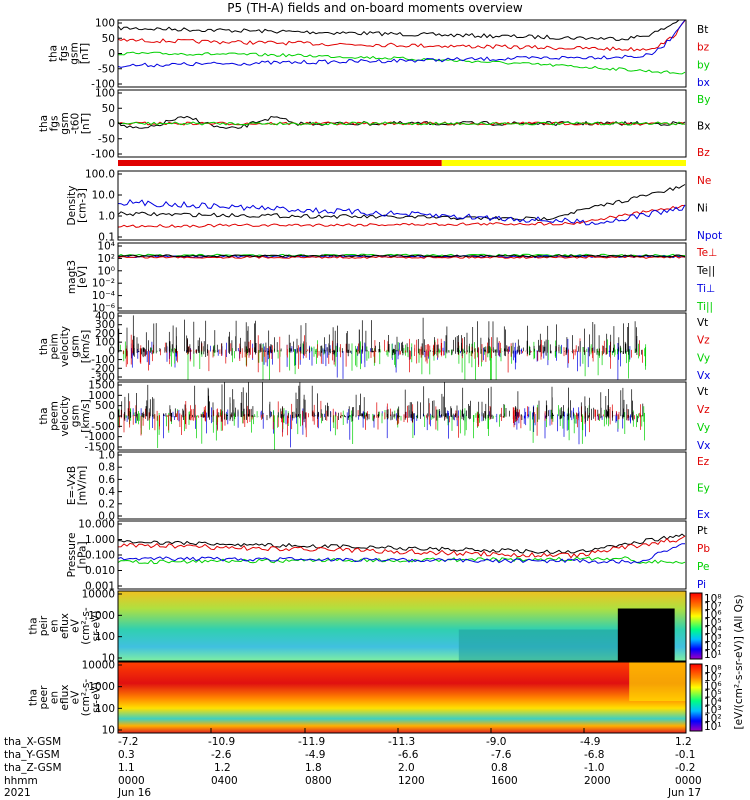  Describe the element at coordinates (401, 43) in the screenshot. I see `series-bx` at that location.